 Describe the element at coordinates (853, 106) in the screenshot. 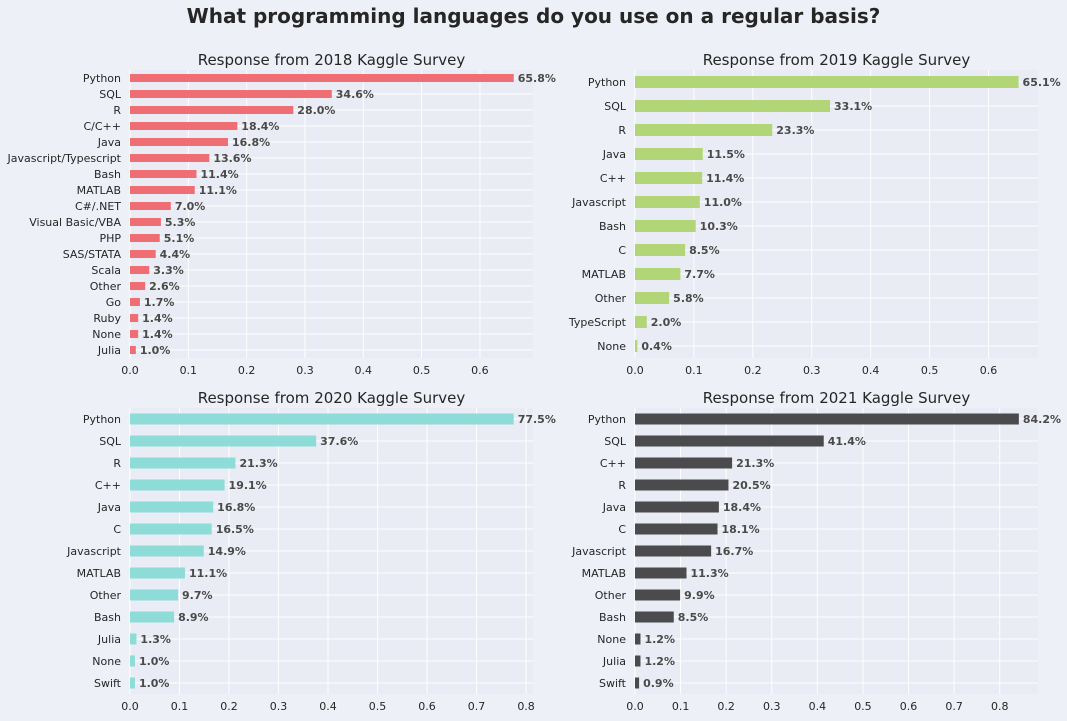

I see `data-label: 33.1%` at that location.